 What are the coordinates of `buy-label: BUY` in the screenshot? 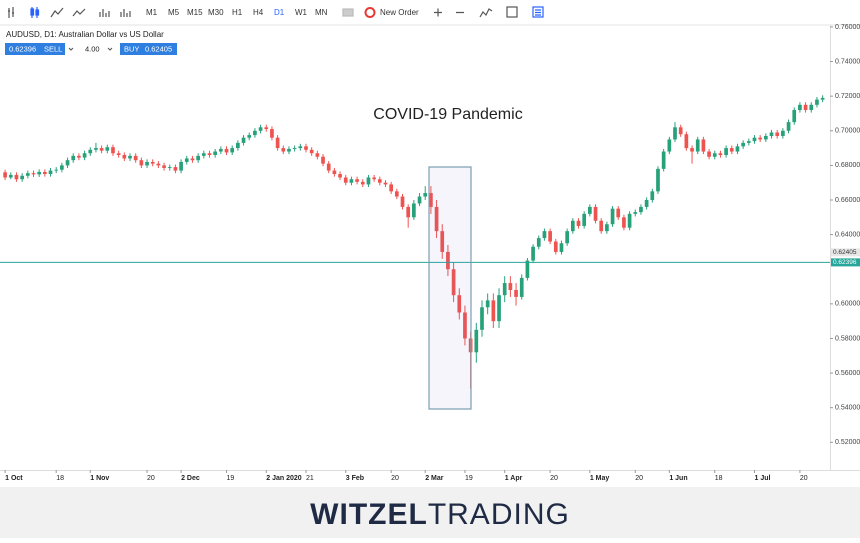 It's located at (131, 48).